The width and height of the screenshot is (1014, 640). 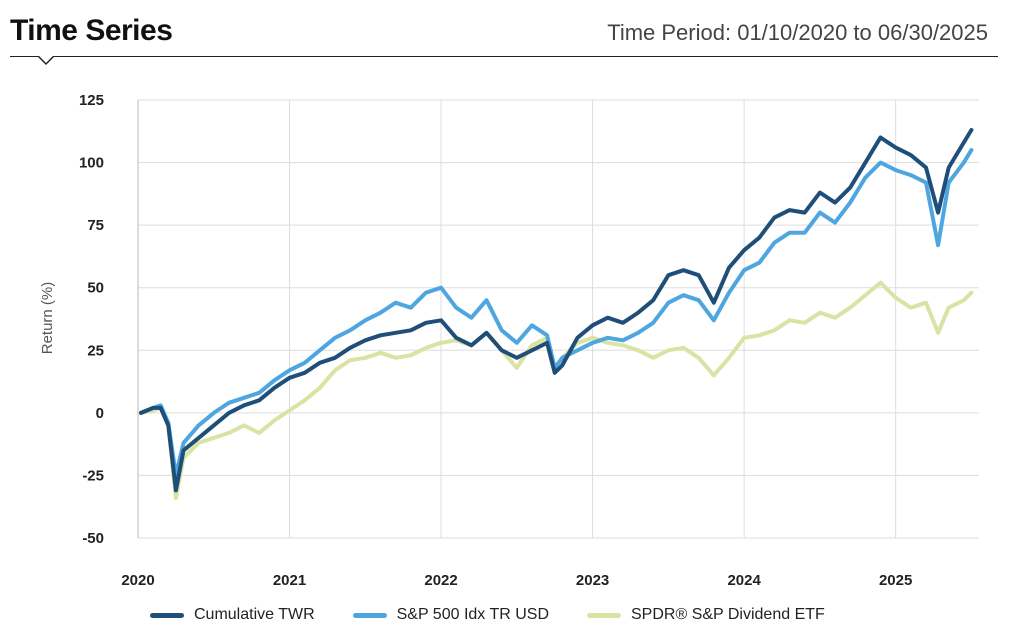 I want to click on y-tick-label: 25, so click(x=95, y=350).